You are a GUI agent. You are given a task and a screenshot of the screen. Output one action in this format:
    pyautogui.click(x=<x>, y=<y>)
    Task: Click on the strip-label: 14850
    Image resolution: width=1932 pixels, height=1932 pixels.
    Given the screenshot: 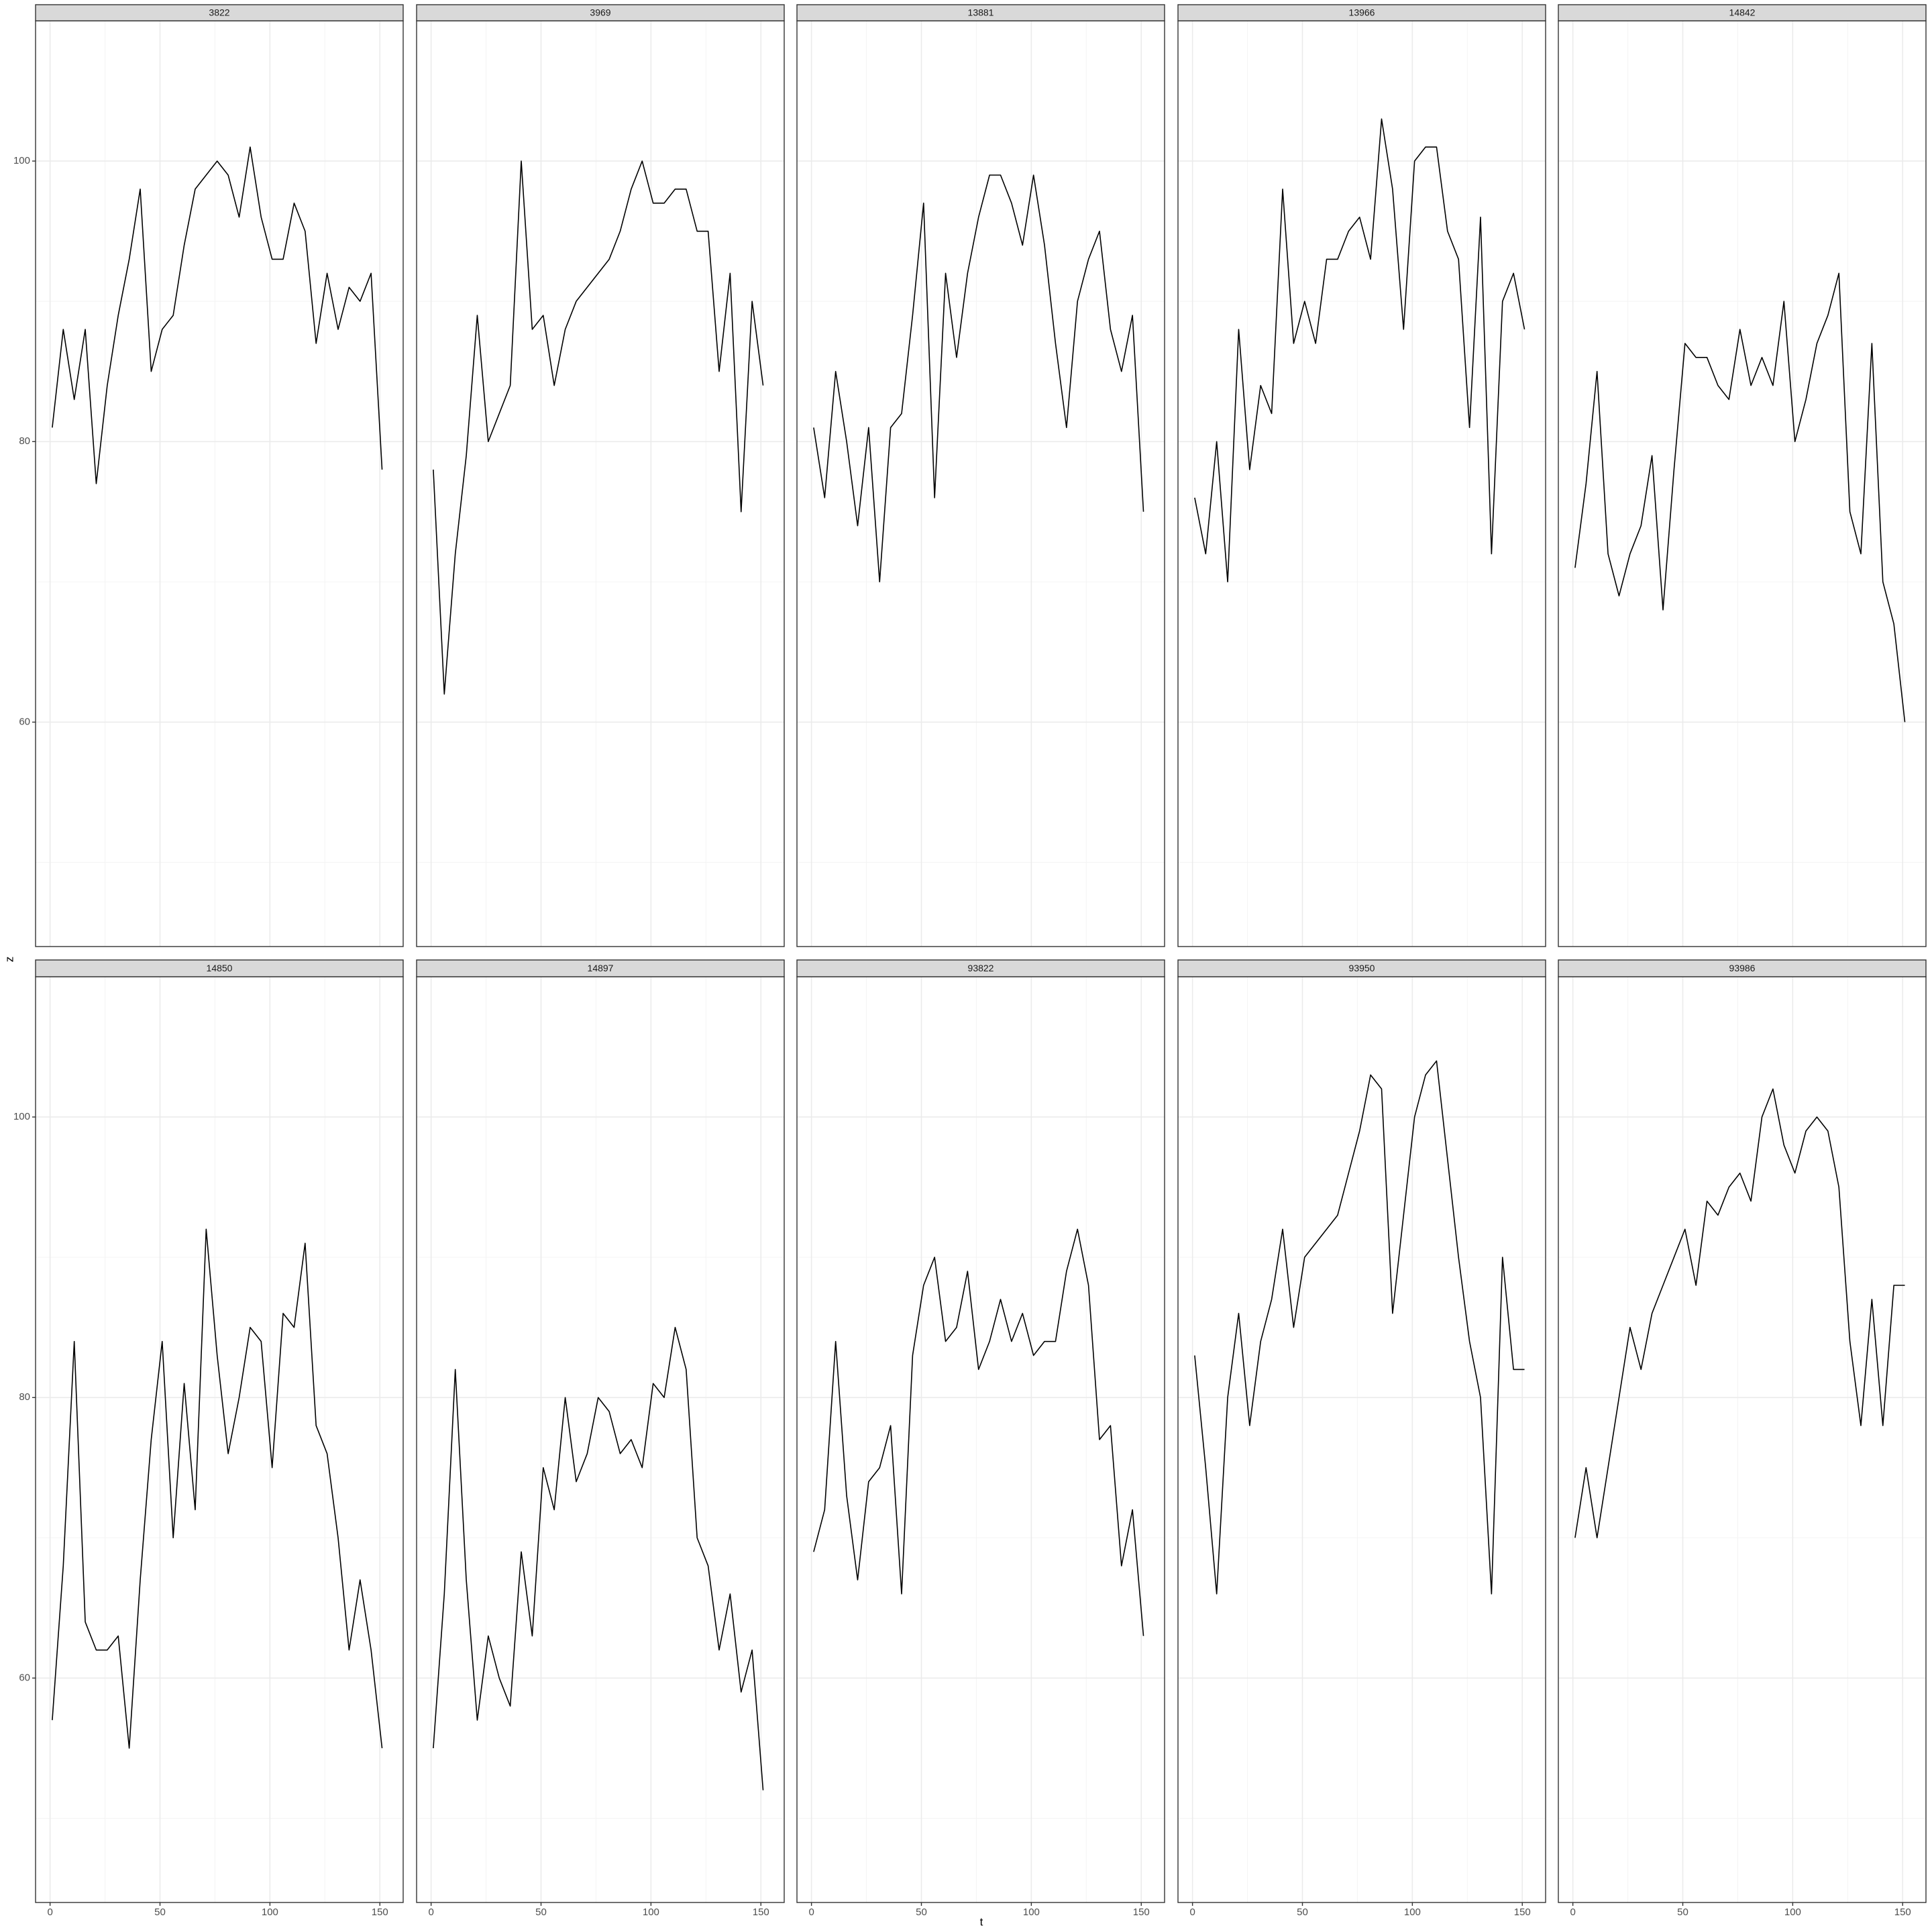 What is the action you would take?
    pyautogui.click(x=220, y=968)
    